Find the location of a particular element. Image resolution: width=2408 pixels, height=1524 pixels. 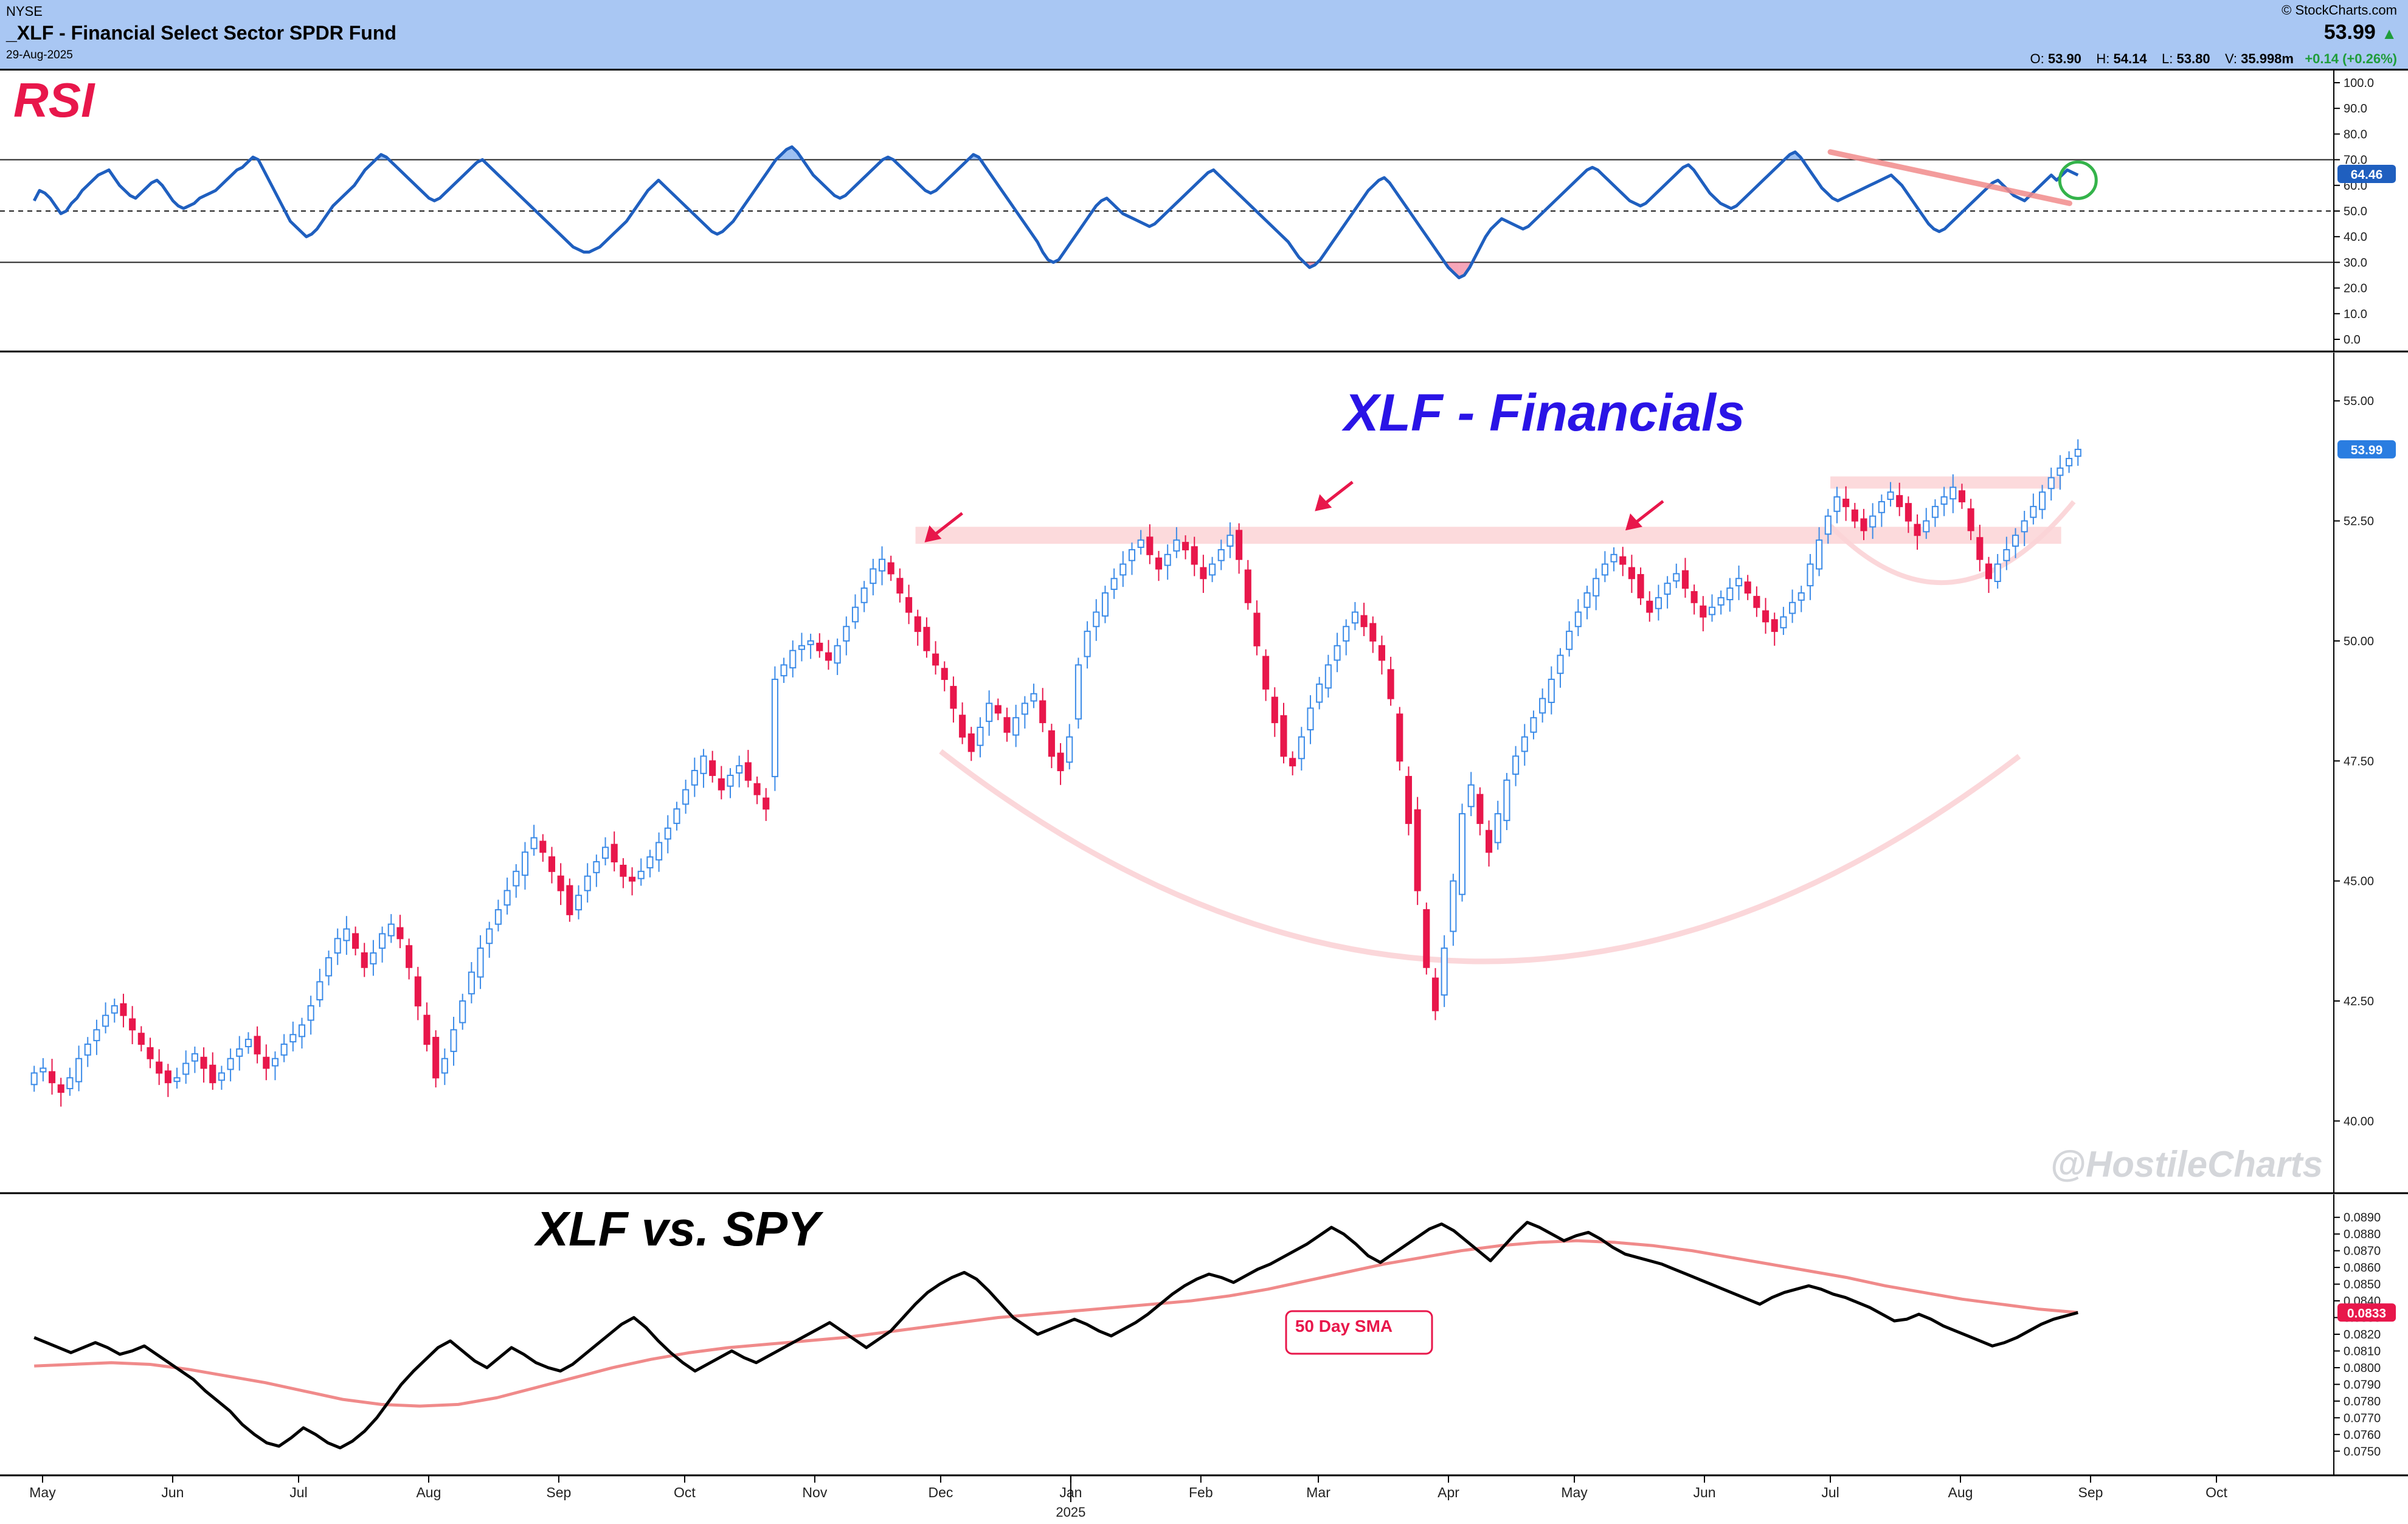

chart-date: 29-Aug-2025 is located at coordinates (39, 55).